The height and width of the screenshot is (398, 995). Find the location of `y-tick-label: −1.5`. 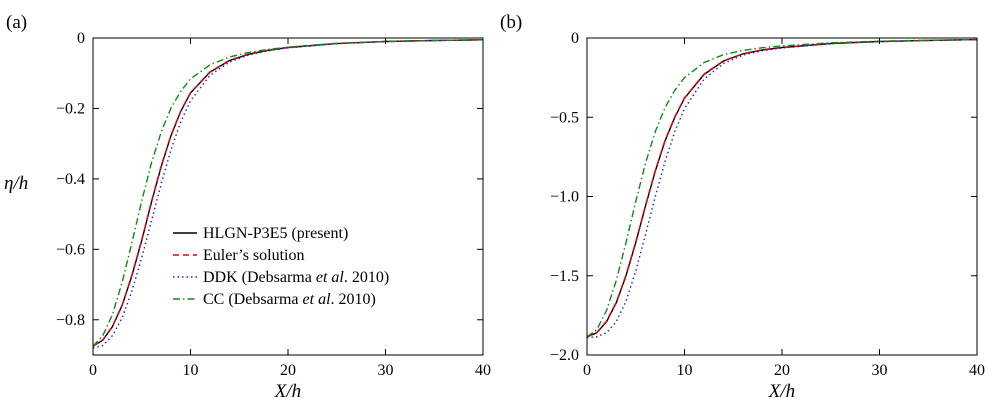

y-tick-label: −1.5 is located at coordinates (564, 276).